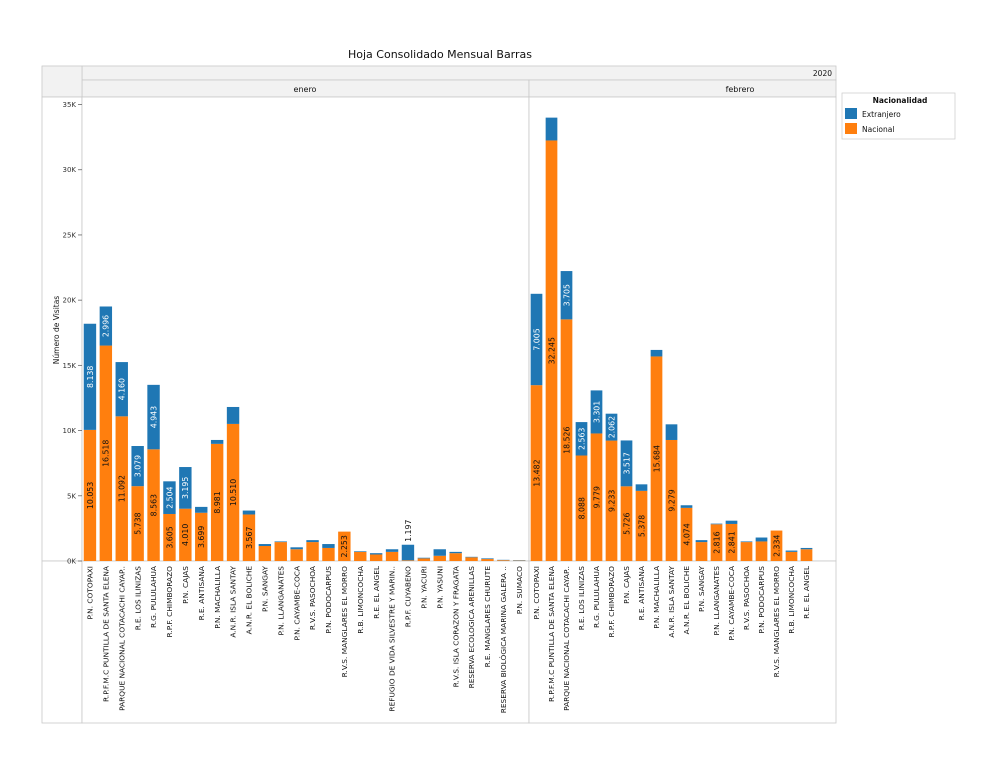  I want to click on data-label-nacional: 2.841, so click(731, 542).